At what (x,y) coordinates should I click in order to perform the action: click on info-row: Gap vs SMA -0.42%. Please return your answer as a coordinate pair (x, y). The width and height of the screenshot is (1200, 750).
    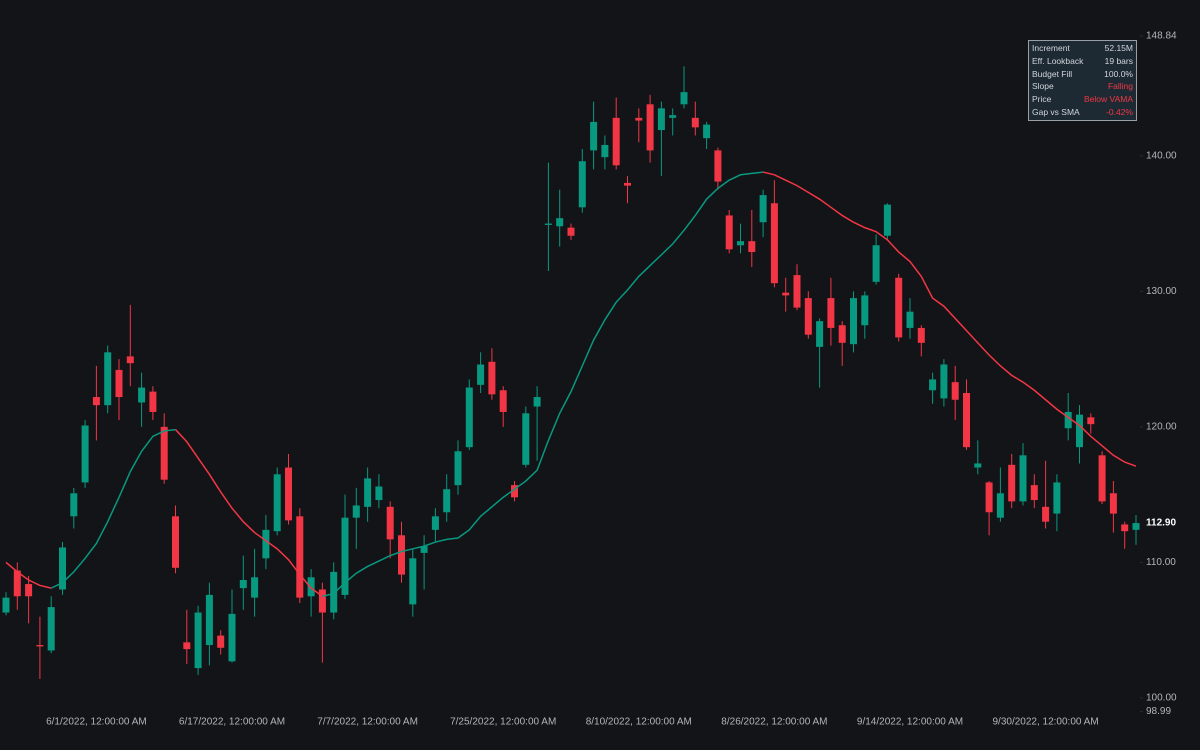
    Looking at the image, I should click on (1082, 112).